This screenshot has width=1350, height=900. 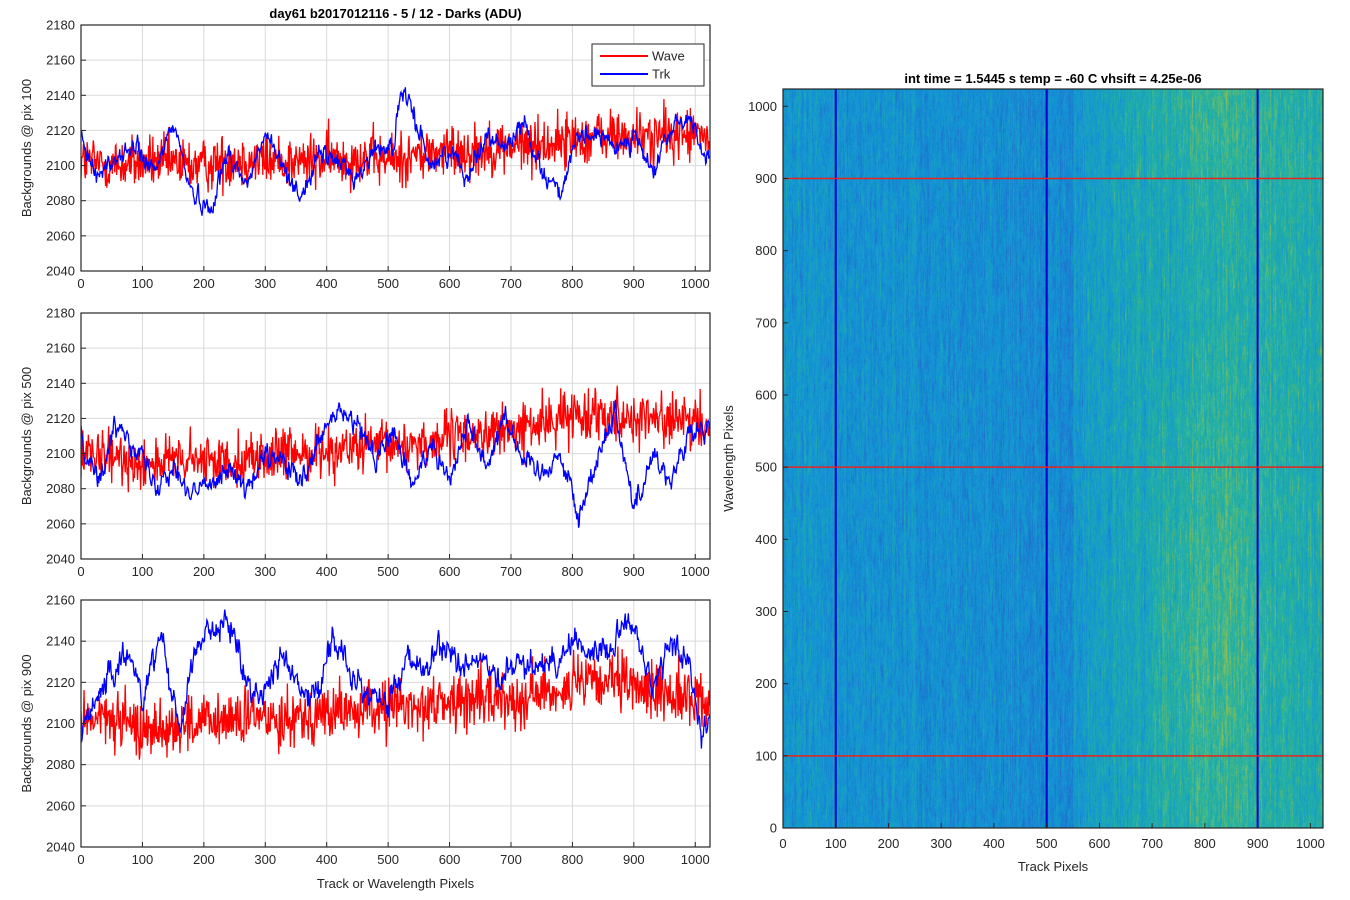 I want to click on y-tick-label: 700, so click(x=766, y=322).